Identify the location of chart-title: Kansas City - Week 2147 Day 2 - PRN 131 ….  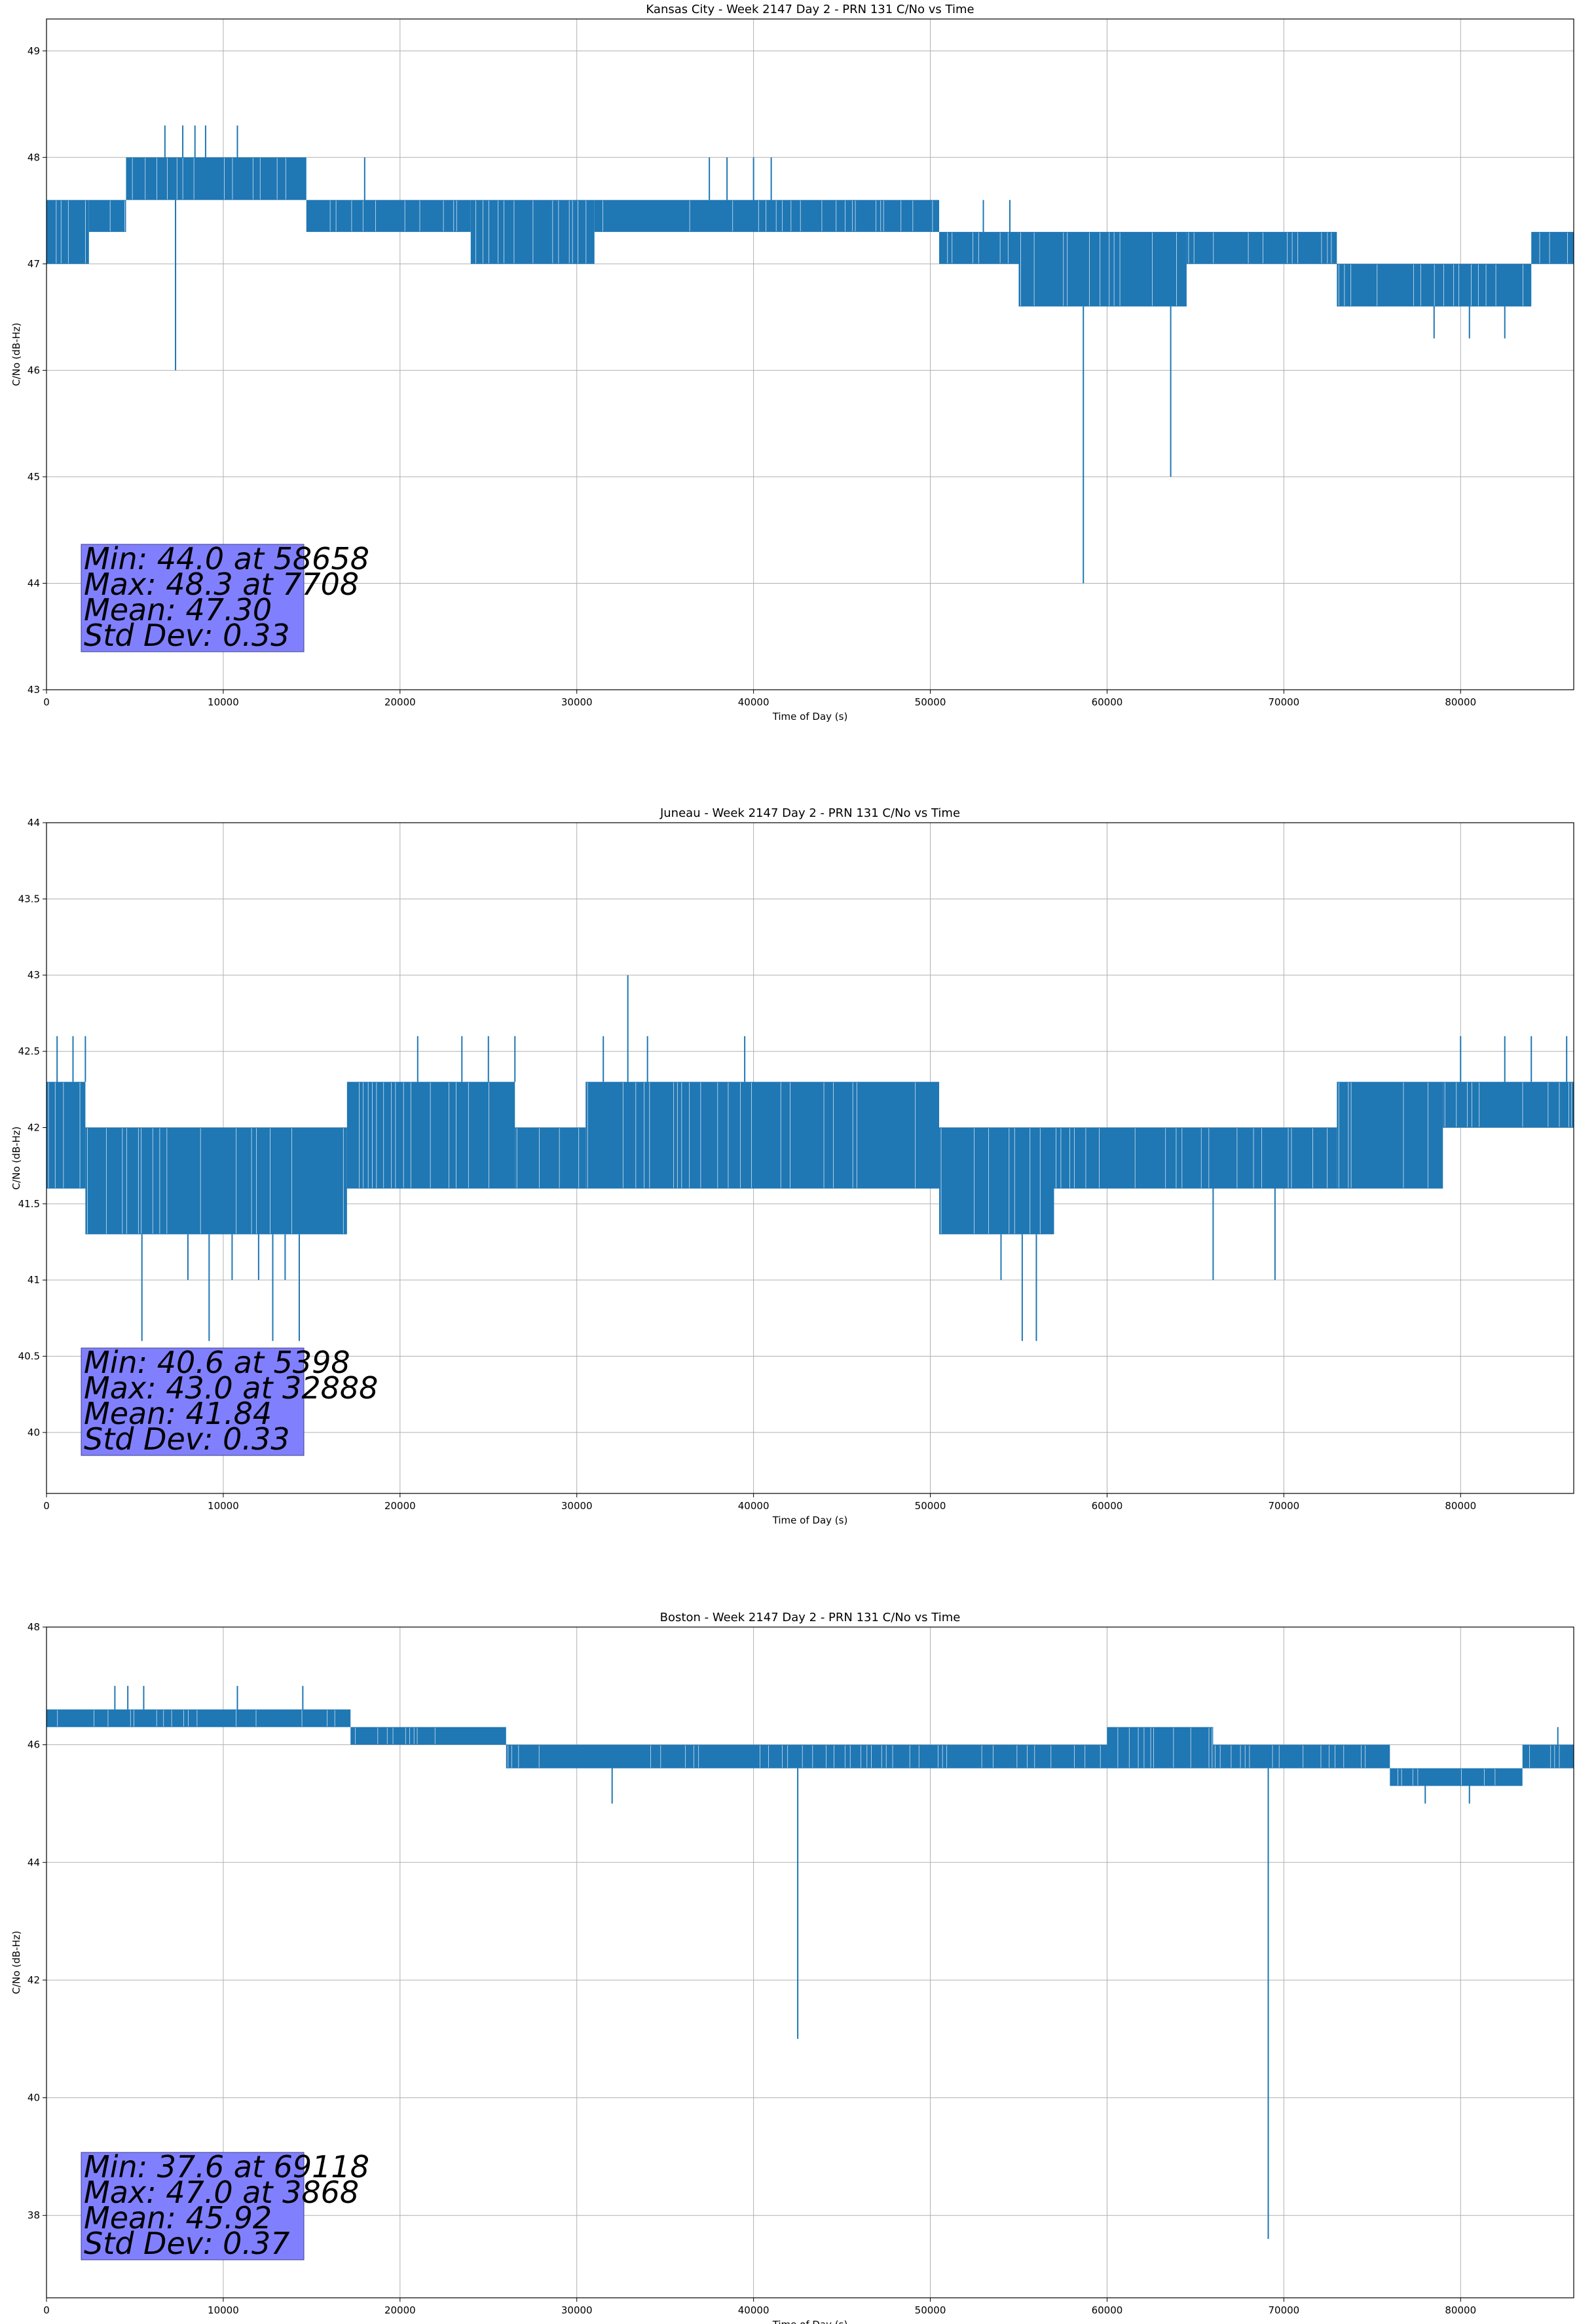
(810, 9).